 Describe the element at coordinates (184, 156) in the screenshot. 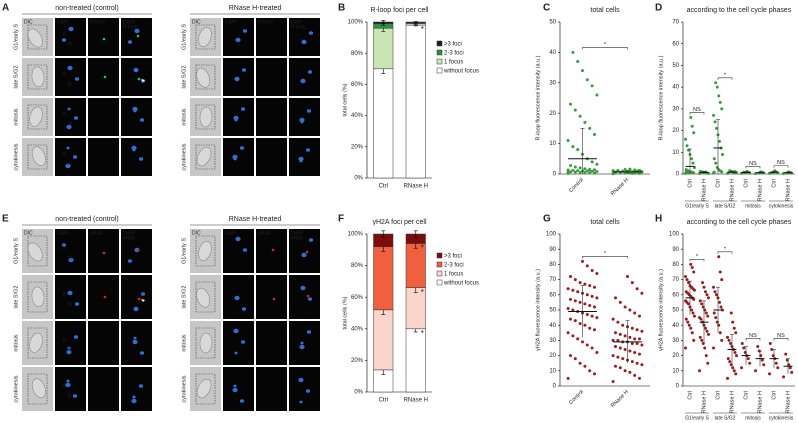

I see `row-label: cytokinesis` at that location.